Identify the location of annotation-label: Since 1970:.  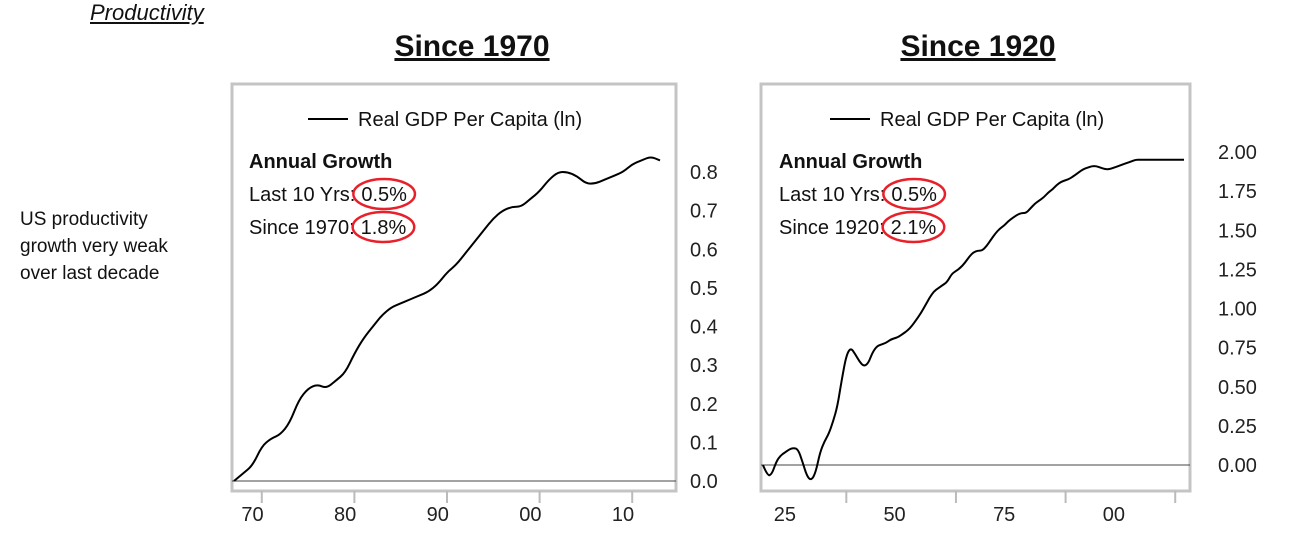
(302, 228).